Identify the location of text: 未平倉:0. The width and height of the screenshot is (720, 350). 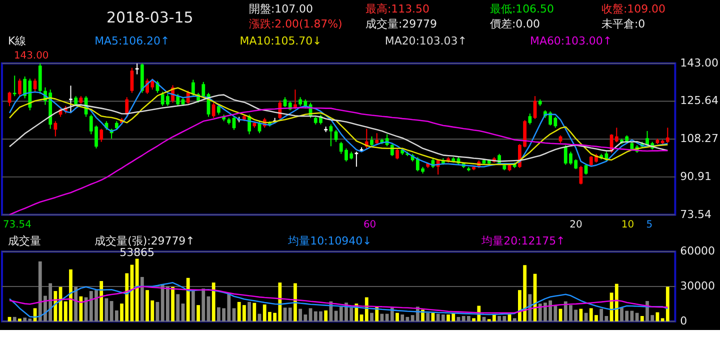
(623, 24).